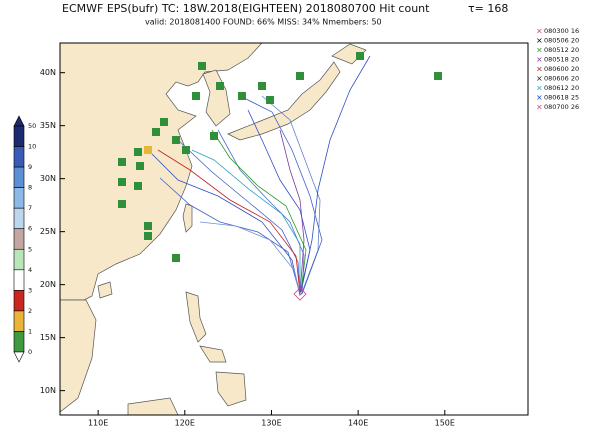  What do you see at coordinates (445, 423) in the screenshot?
I see `x-tick-label: 150E` at bounding box center [445, 423].